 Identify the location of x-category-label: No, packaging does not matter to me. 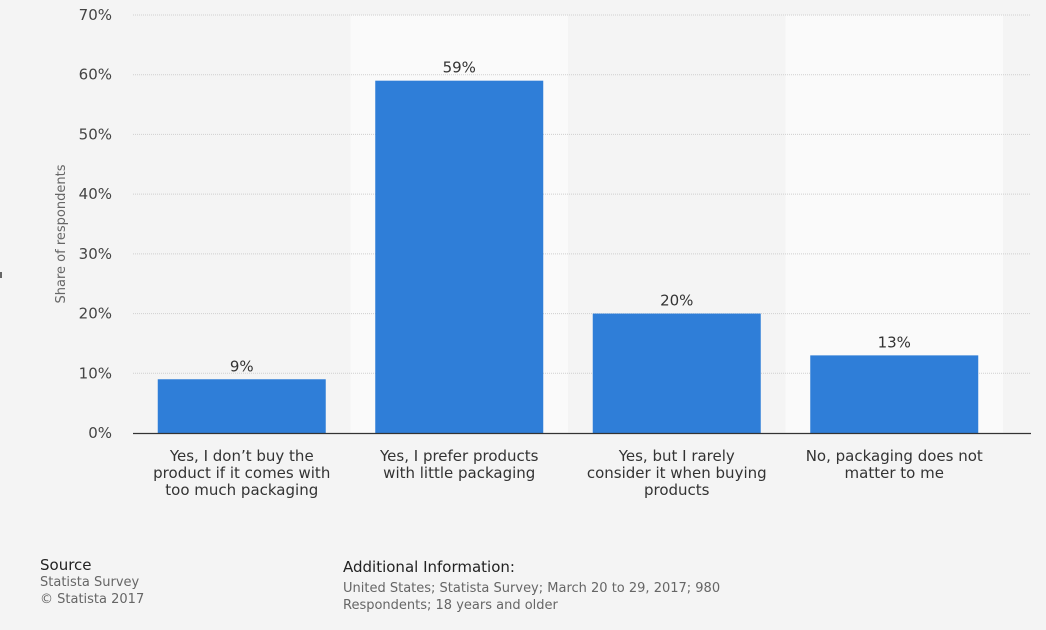
(894, 464).